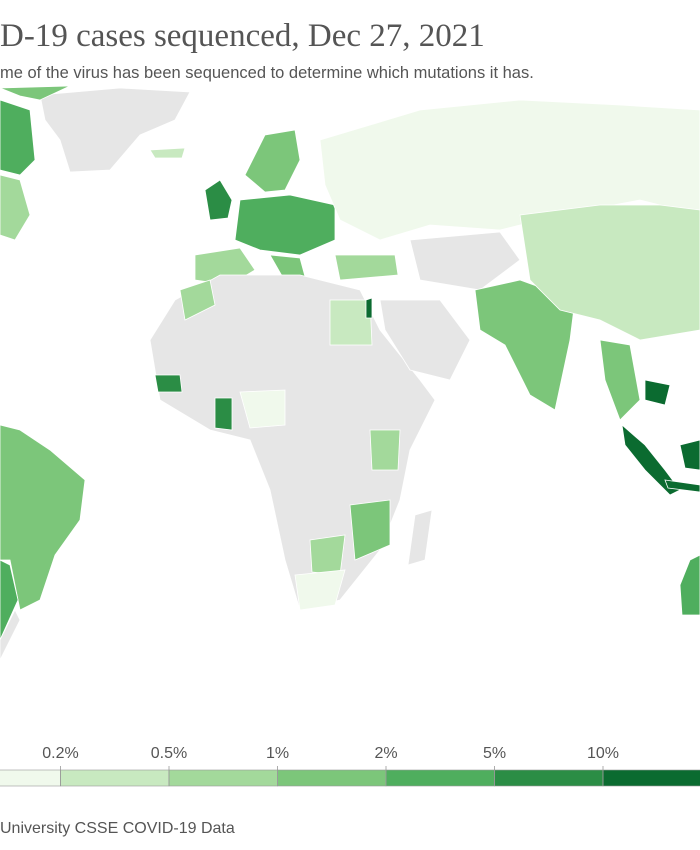 The width and height of the screenshot is (700, 850). I want to click on legend-label: 5%, so click(494, 753).